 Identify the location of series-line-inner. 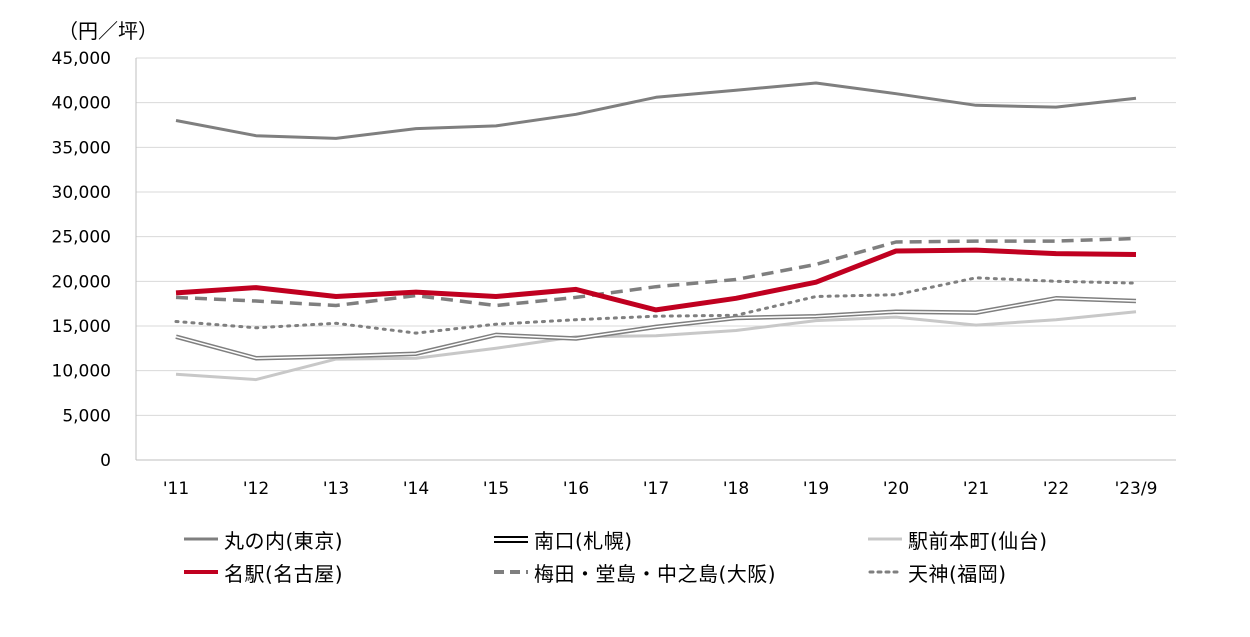
(656, 328).